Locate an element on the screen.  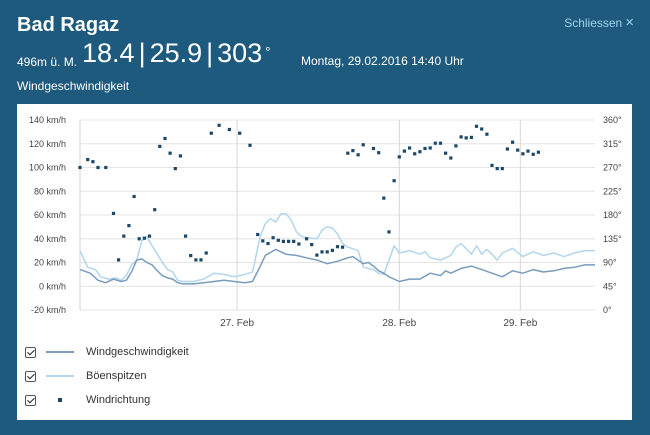
y-tick-label: 20 km/h is located at coordinates (50, 263).